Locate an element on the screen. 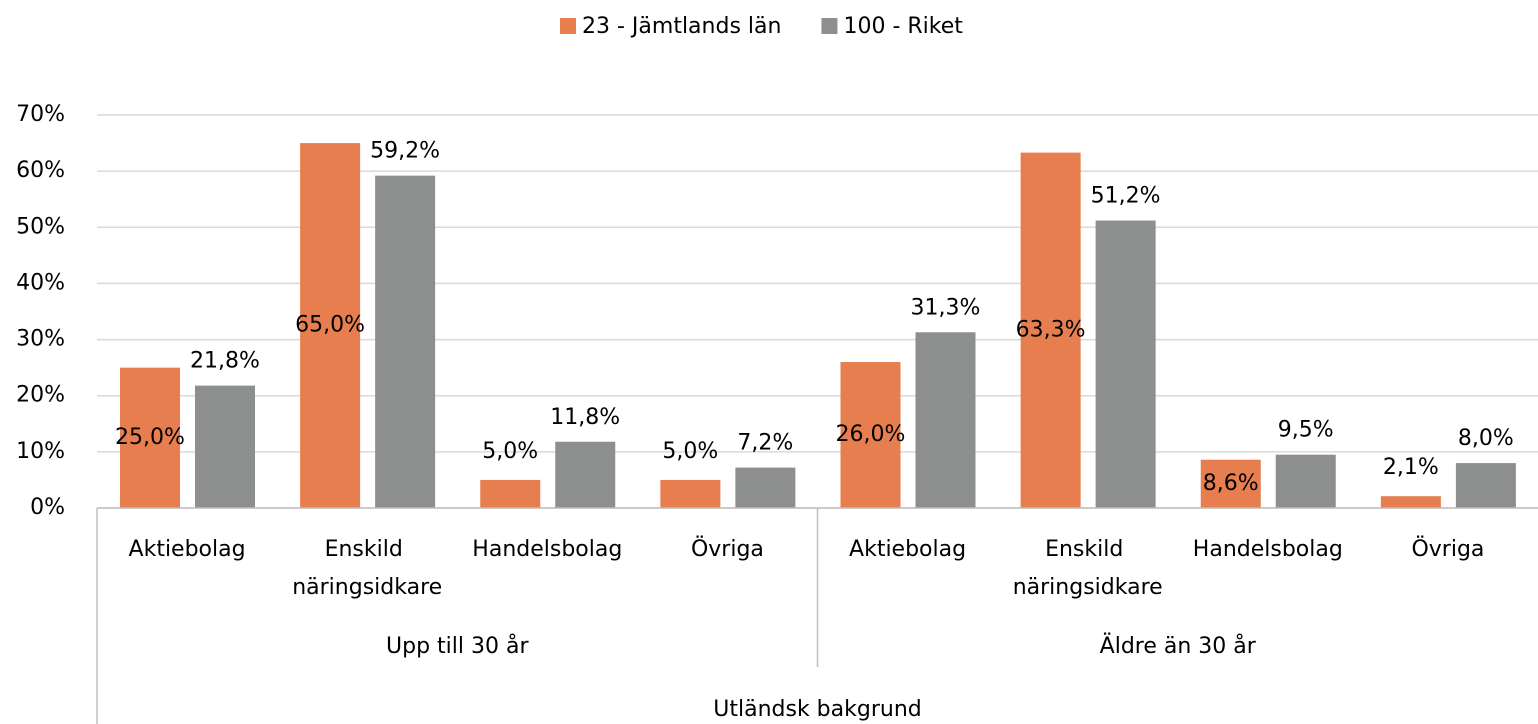 This screenshot has height=724, width=1538. data-label: 59,2% is located at coordinates (405, 151).